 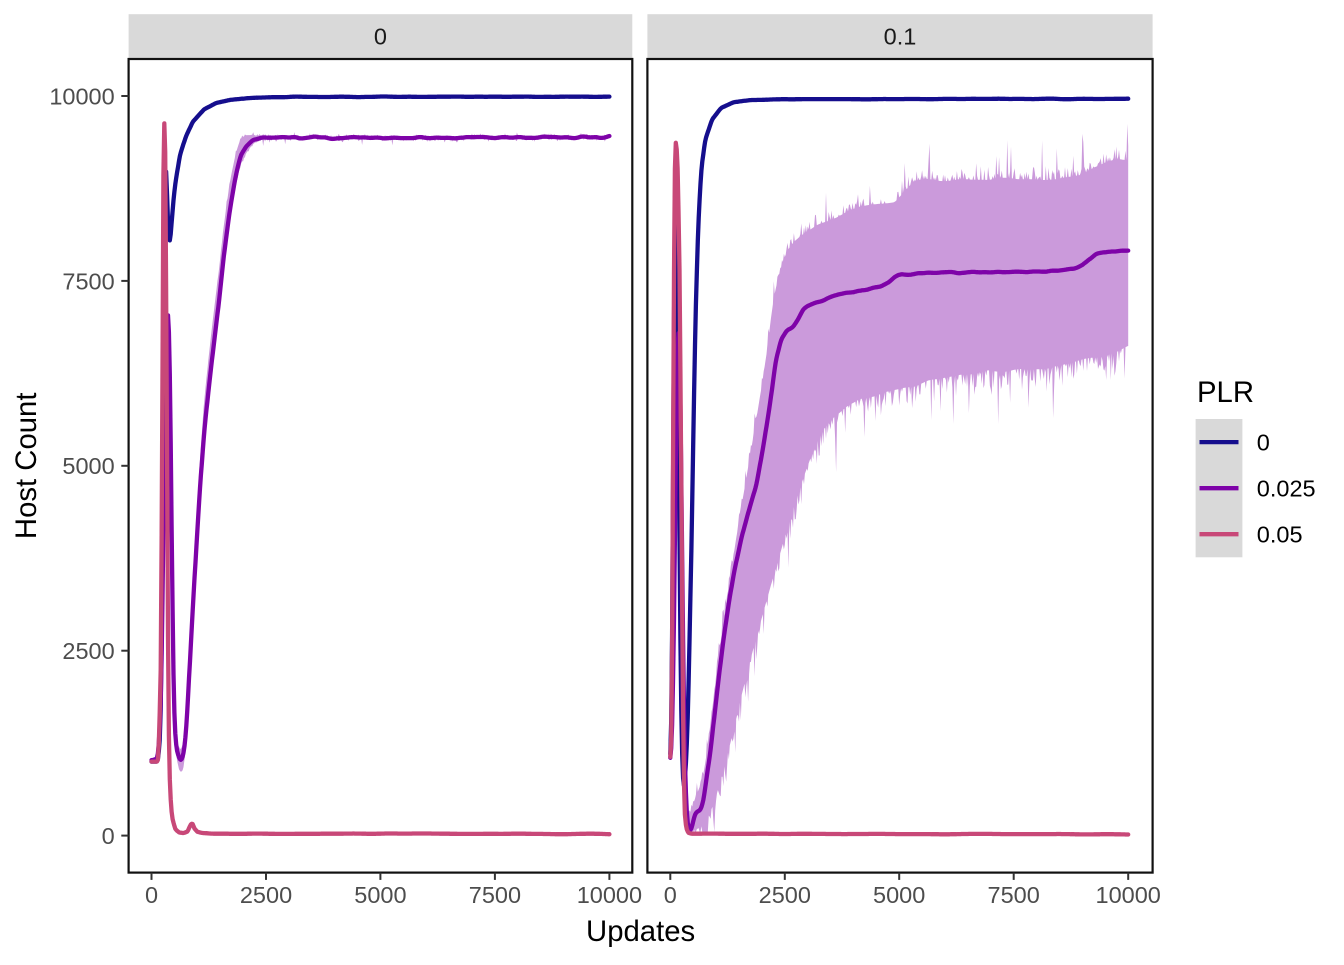 What do you see at coordinates (1280, 535) in the screenshot?
I see `svg-text: 0.05` at bounding box center [1280, 535].